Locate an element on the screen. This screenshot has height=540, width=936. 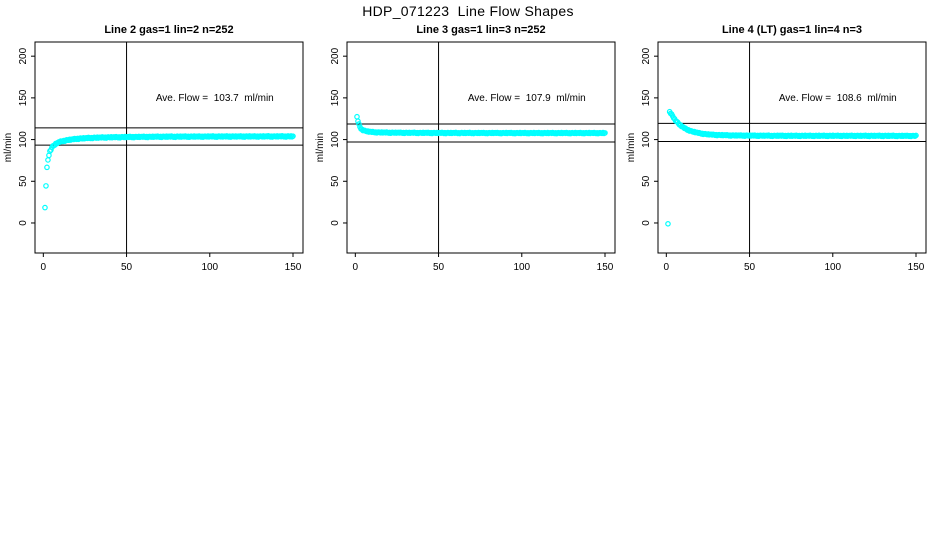
panel-title: Line 4 (LT) gas=1 lin=4 n=3 is located at coordinates (792, 30).